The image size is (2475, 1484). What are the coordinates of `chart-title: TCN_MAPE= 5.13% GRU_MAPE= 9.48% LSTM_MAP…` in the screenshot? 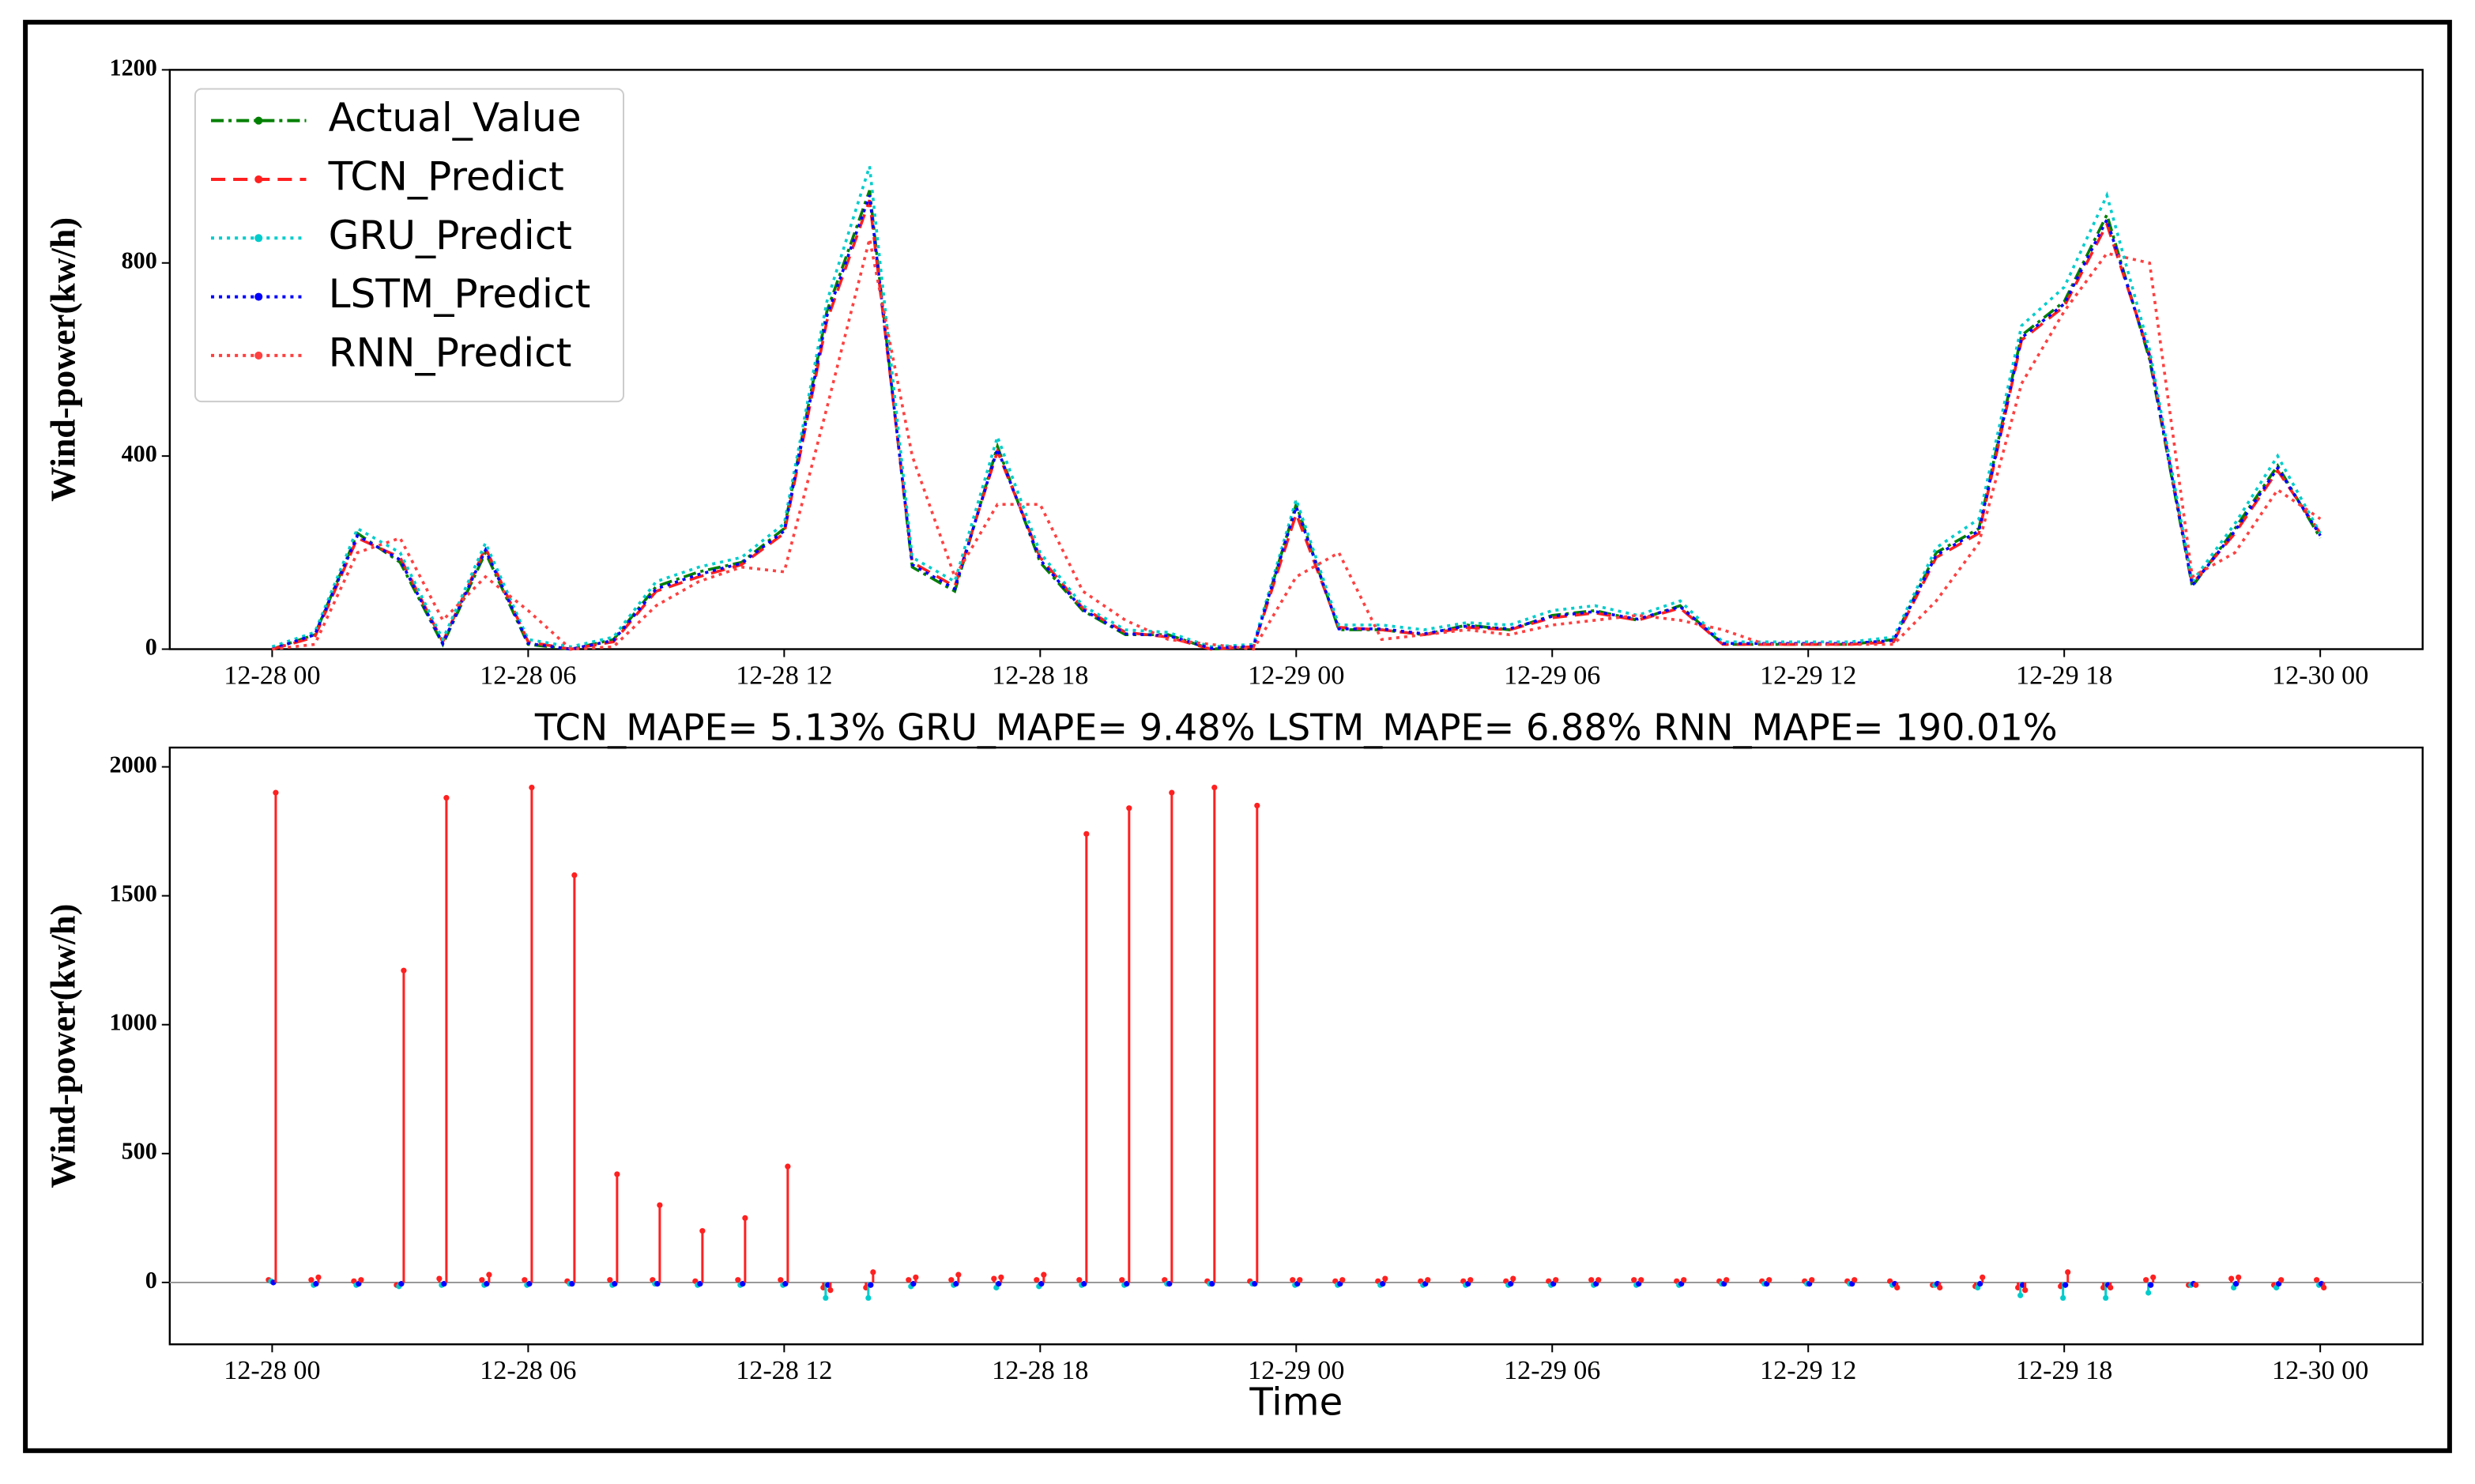 It's located at (1296, 727).